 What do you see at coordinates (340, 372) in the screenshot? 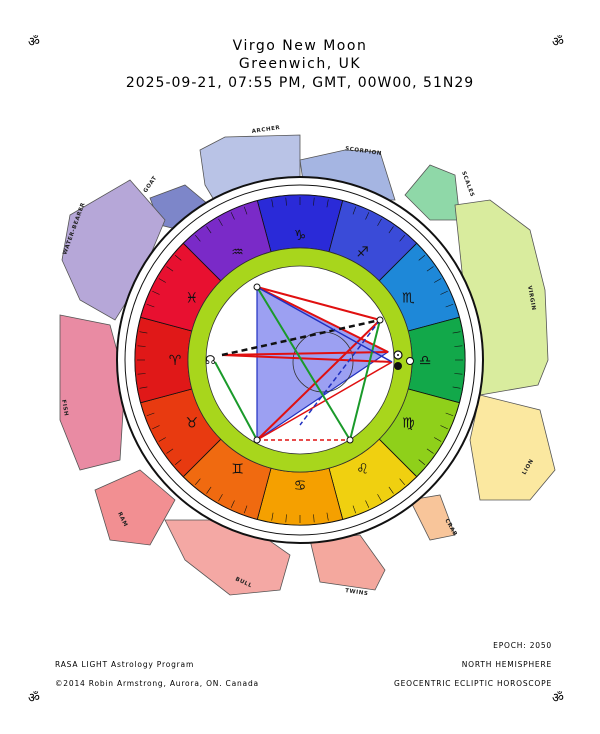
I see `aspect-line-blue-dashed` at bounding box center [340, 372].